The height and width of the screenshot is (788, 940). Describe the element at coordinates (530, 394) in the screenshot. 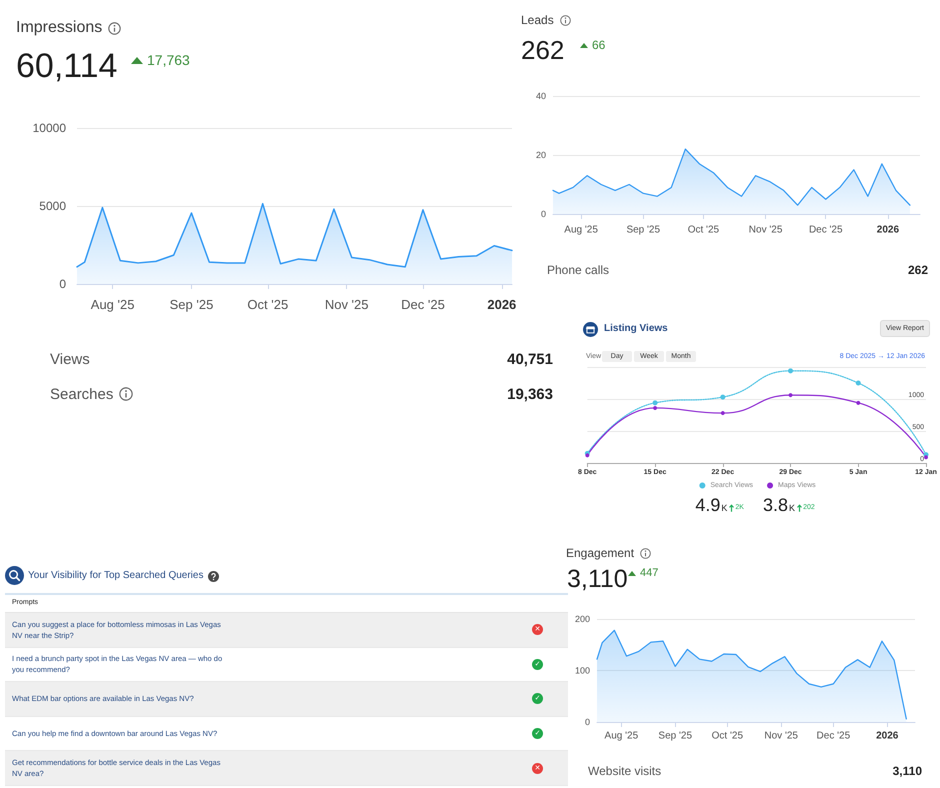

I see `text: 19,363` at that location.